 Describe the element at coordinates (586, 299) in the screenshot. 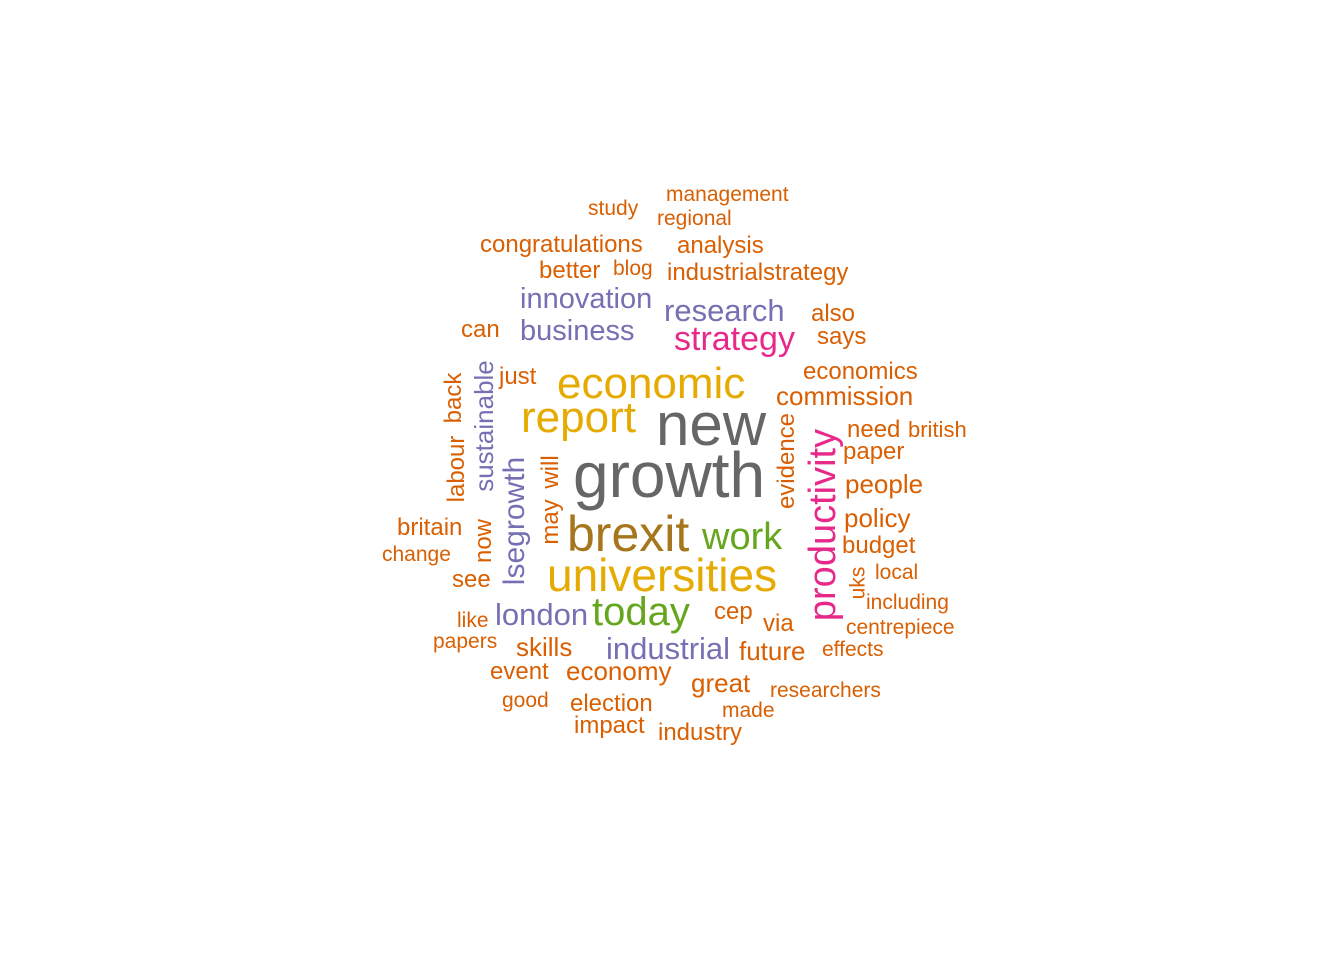

I see `word-innovation: innovation` at that location.